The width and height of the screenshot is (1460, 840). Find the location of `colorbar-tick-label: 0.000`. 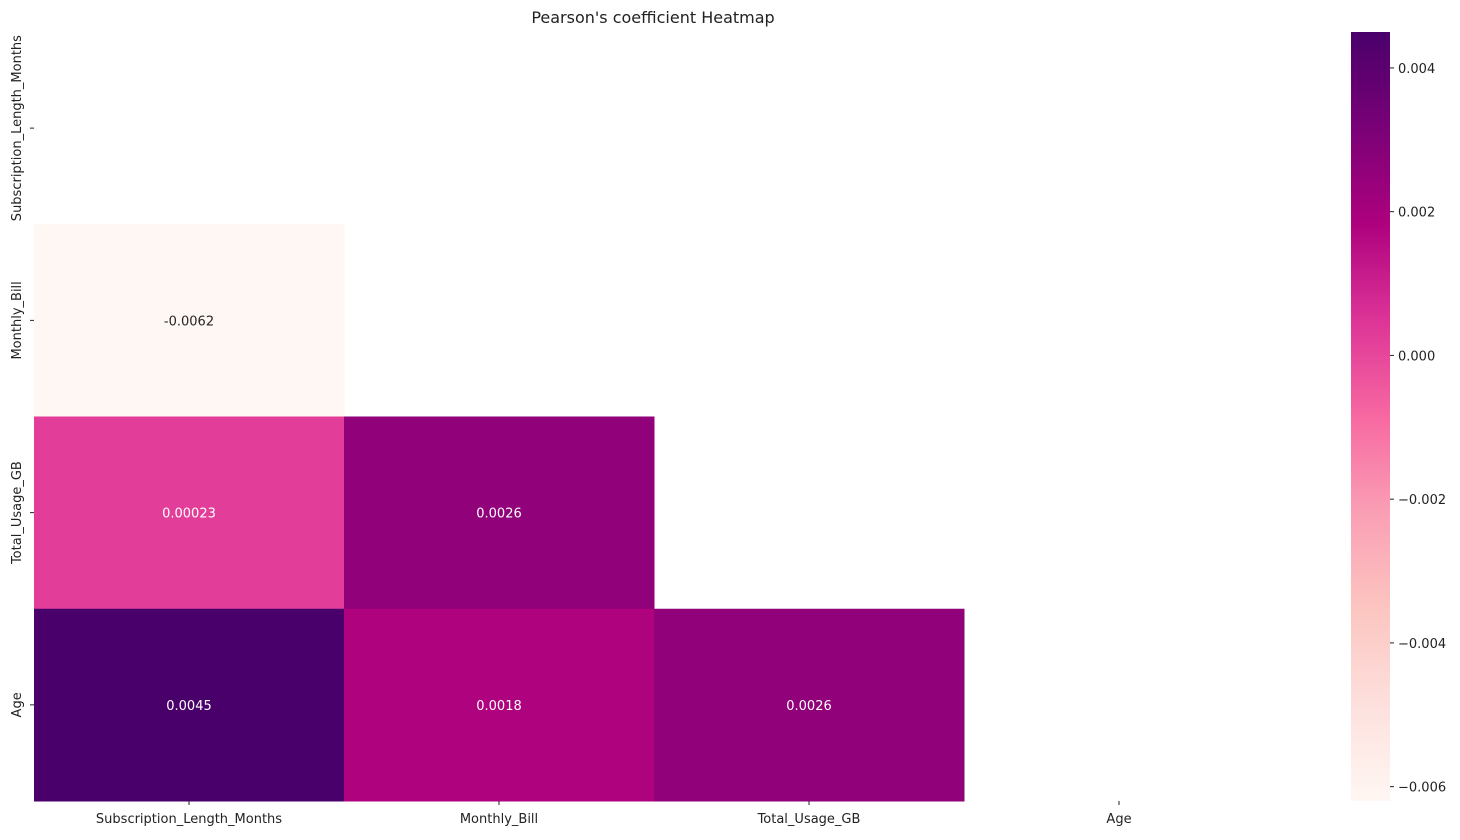

colorbar-tick-label: 0.000 is located at coordinates (1416, 356).